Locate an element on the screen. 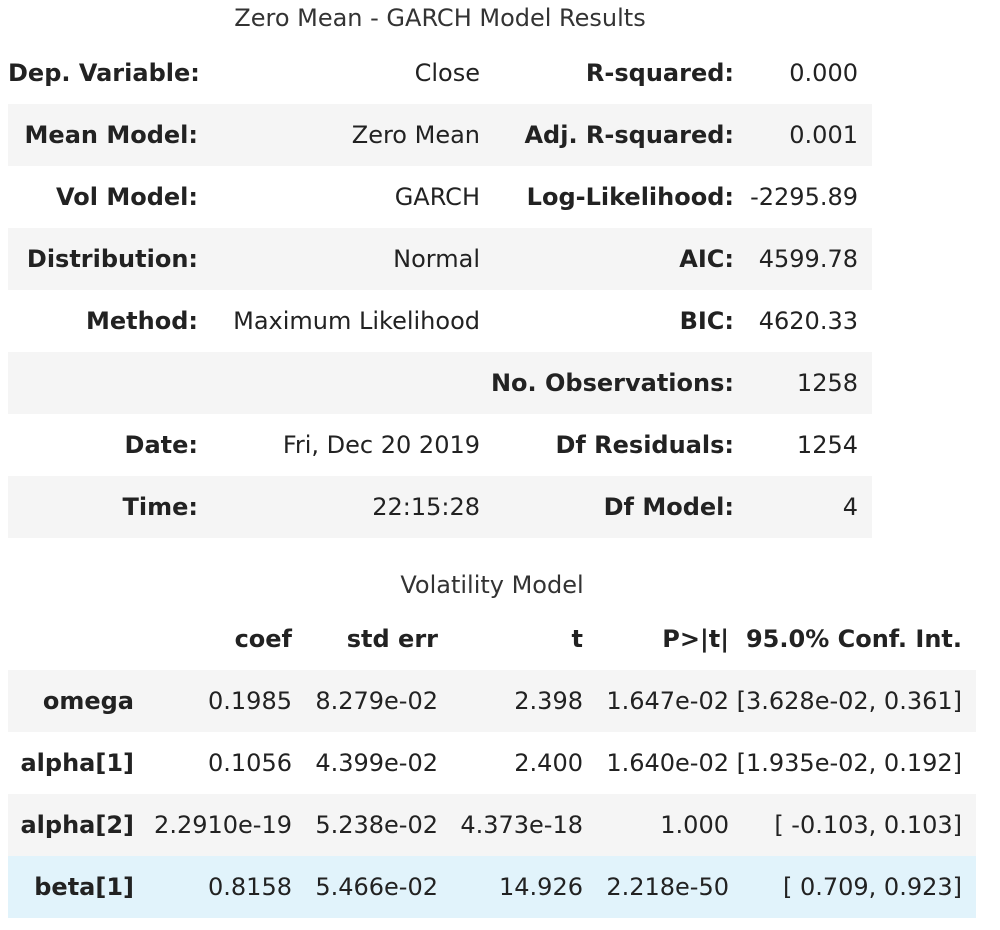 This screenshot has height=930, width=1000. param-std-err: 5.466e-02 is located at coordinates (376, 887).